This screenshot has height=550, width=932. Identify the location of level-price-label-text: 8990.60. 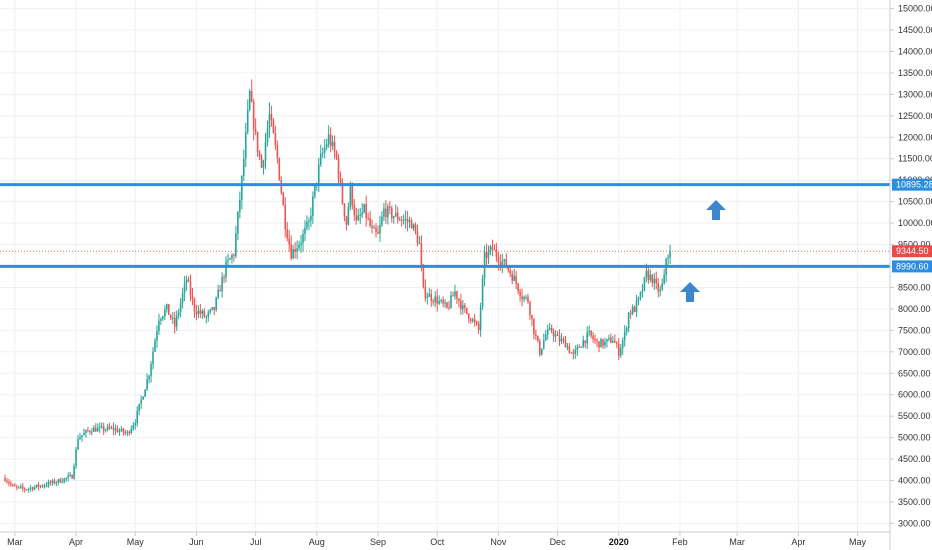
(912, 266).